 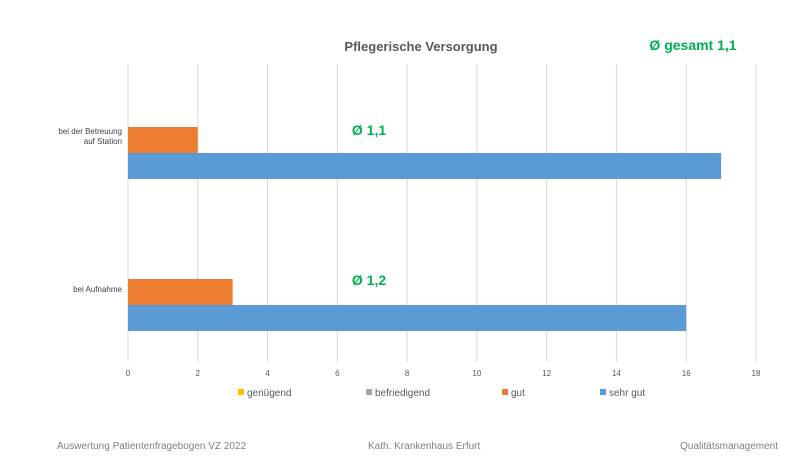 What do you see at coordinates (518, 393) in the screenshot?
I see `legend-label: gut` at bounding box center [518, 393].